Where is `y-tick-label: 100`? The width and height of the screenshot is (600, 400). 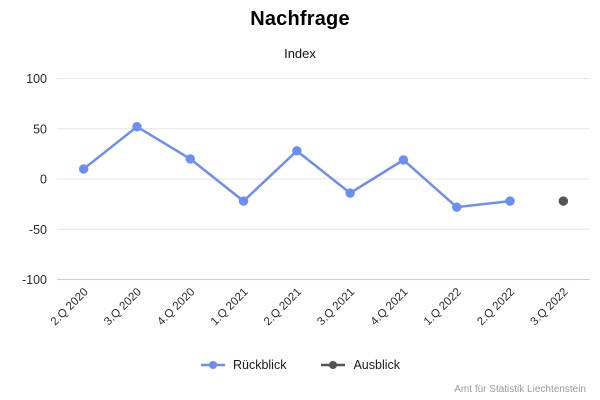
y-tick-label: 100 is located at coordinates (36, 79).